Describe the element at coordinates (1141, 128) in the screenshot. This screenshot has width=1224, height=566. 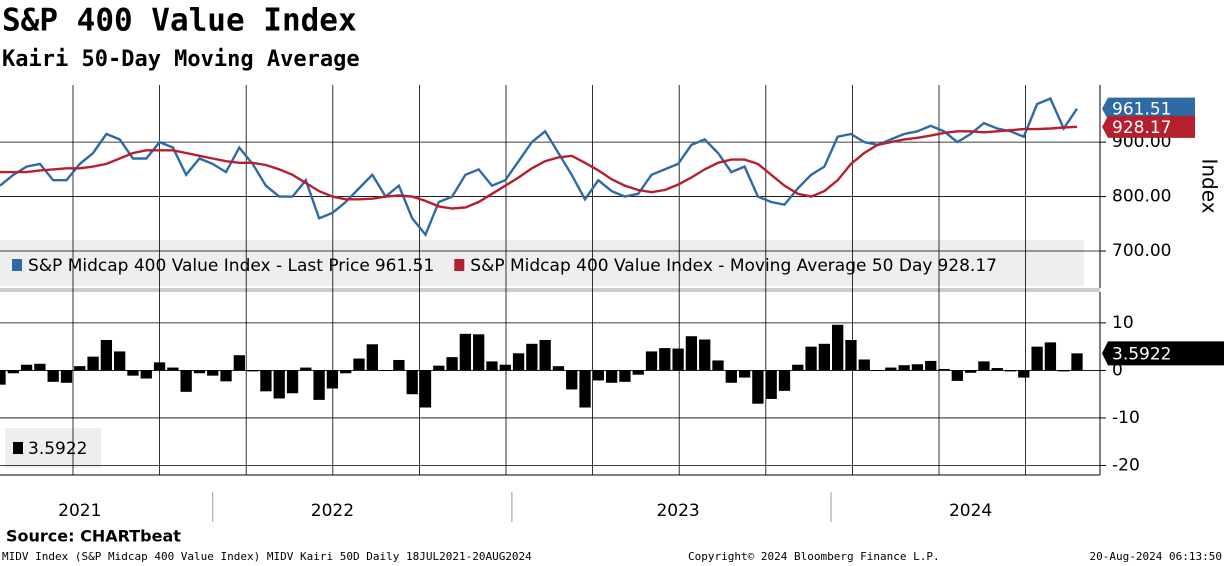
I see `value-flag-label: 928.17` at that location.